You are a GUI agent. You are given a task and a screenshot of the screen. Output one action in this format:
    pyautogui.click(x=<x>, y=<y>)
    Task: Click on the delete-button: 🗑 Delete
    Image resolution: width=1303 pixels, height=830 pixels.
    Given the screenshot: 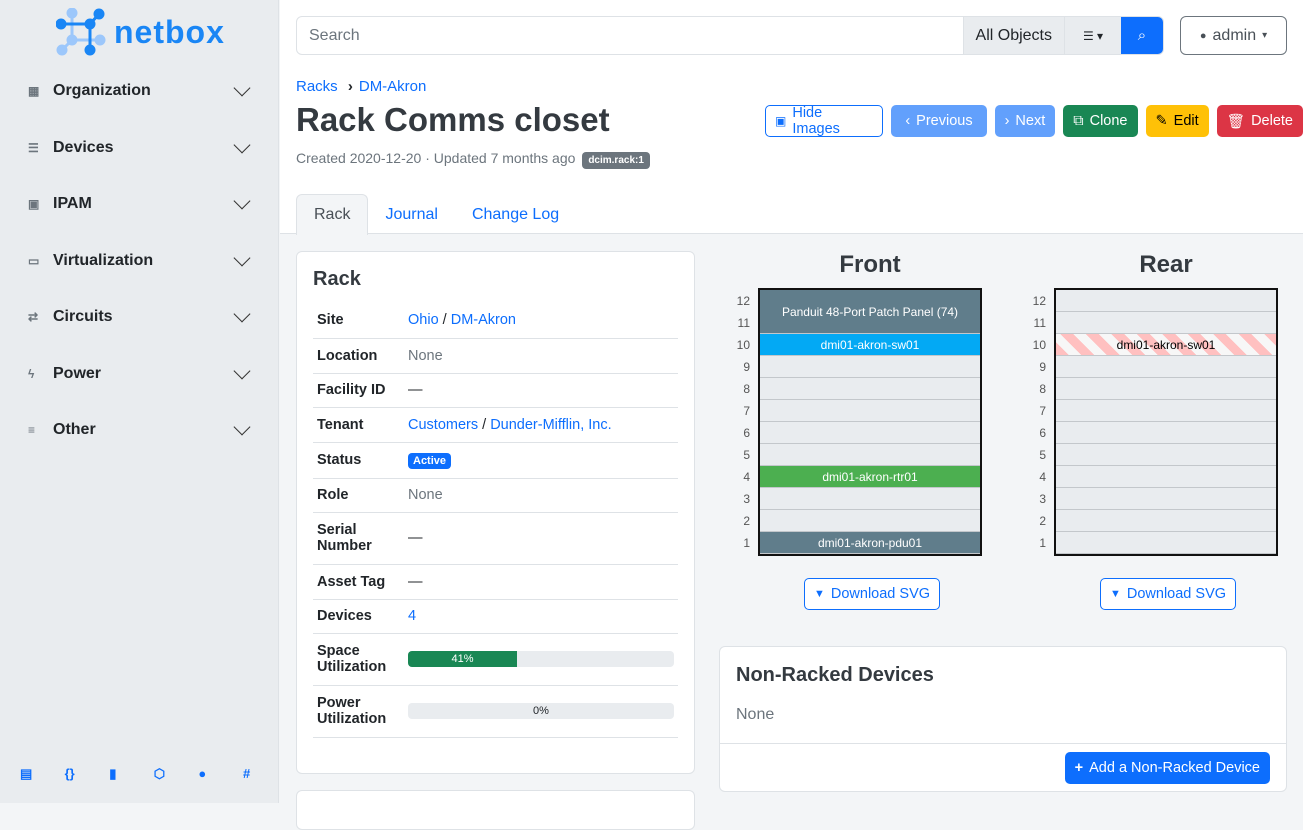 What is the action you would take?
    pyautogui.click(x=1259, y=121)
    